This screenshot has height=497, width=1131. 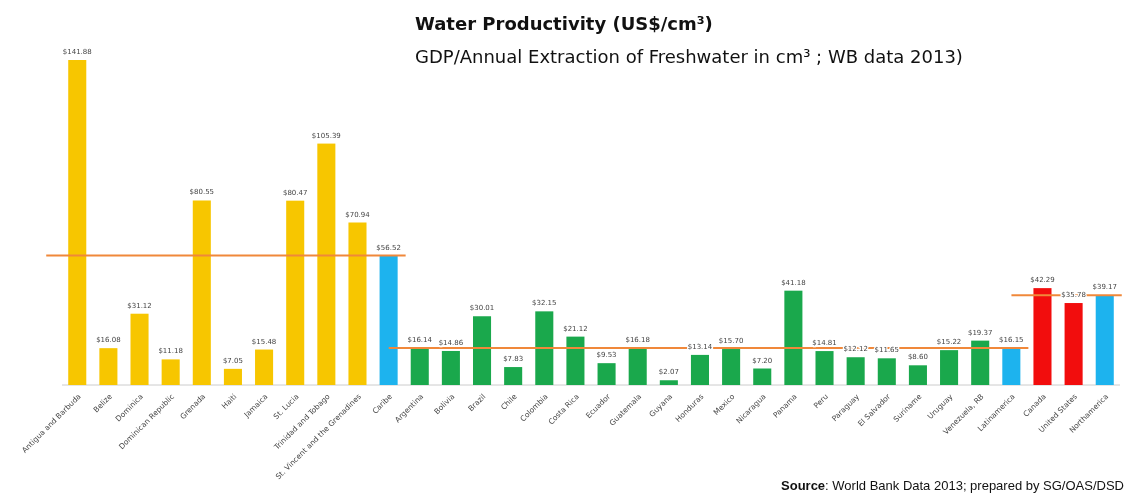 I want to click on source-note: Source: World Bank Data 2013; prepared by SG/OAS/DSD, so click(x=952, y=485).